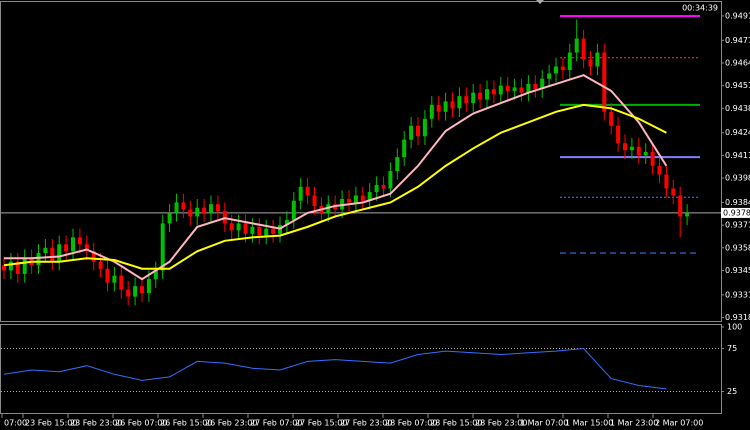 The width and height of the screenshot is (750, 430). What do you see at coordinates (141, 423) in the screenshot?
I see `x-tick-label: 26 Feb 07:00` at bounding box center [141, 423].